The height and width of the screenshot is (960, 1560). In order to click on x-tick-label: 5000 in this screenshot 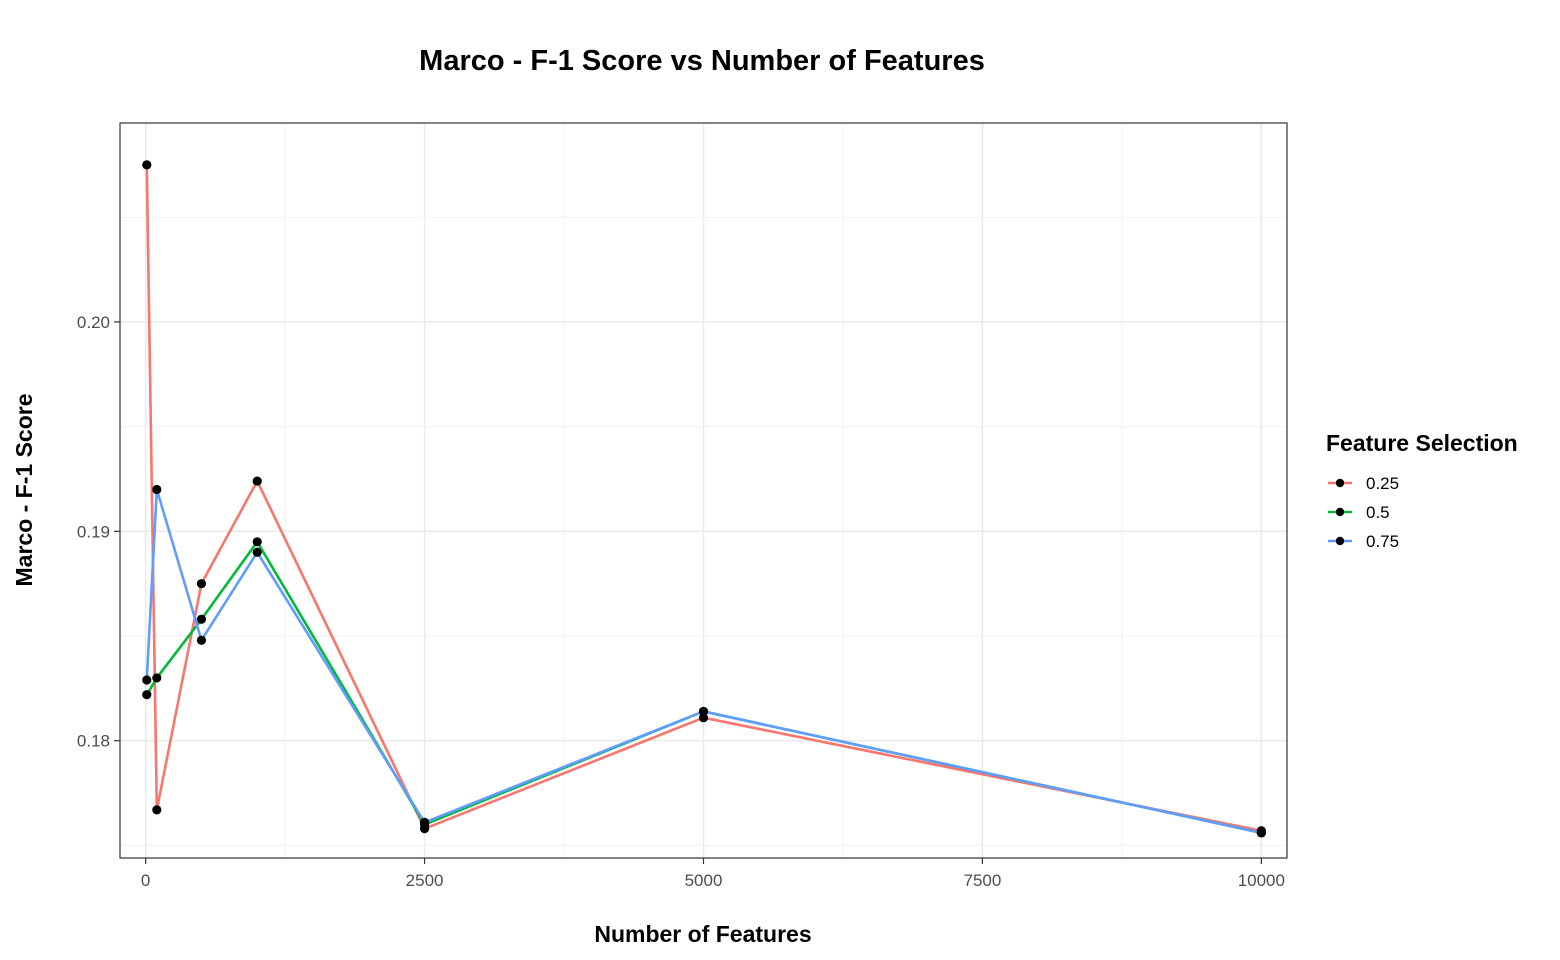, I will do `click(704, 880)`.